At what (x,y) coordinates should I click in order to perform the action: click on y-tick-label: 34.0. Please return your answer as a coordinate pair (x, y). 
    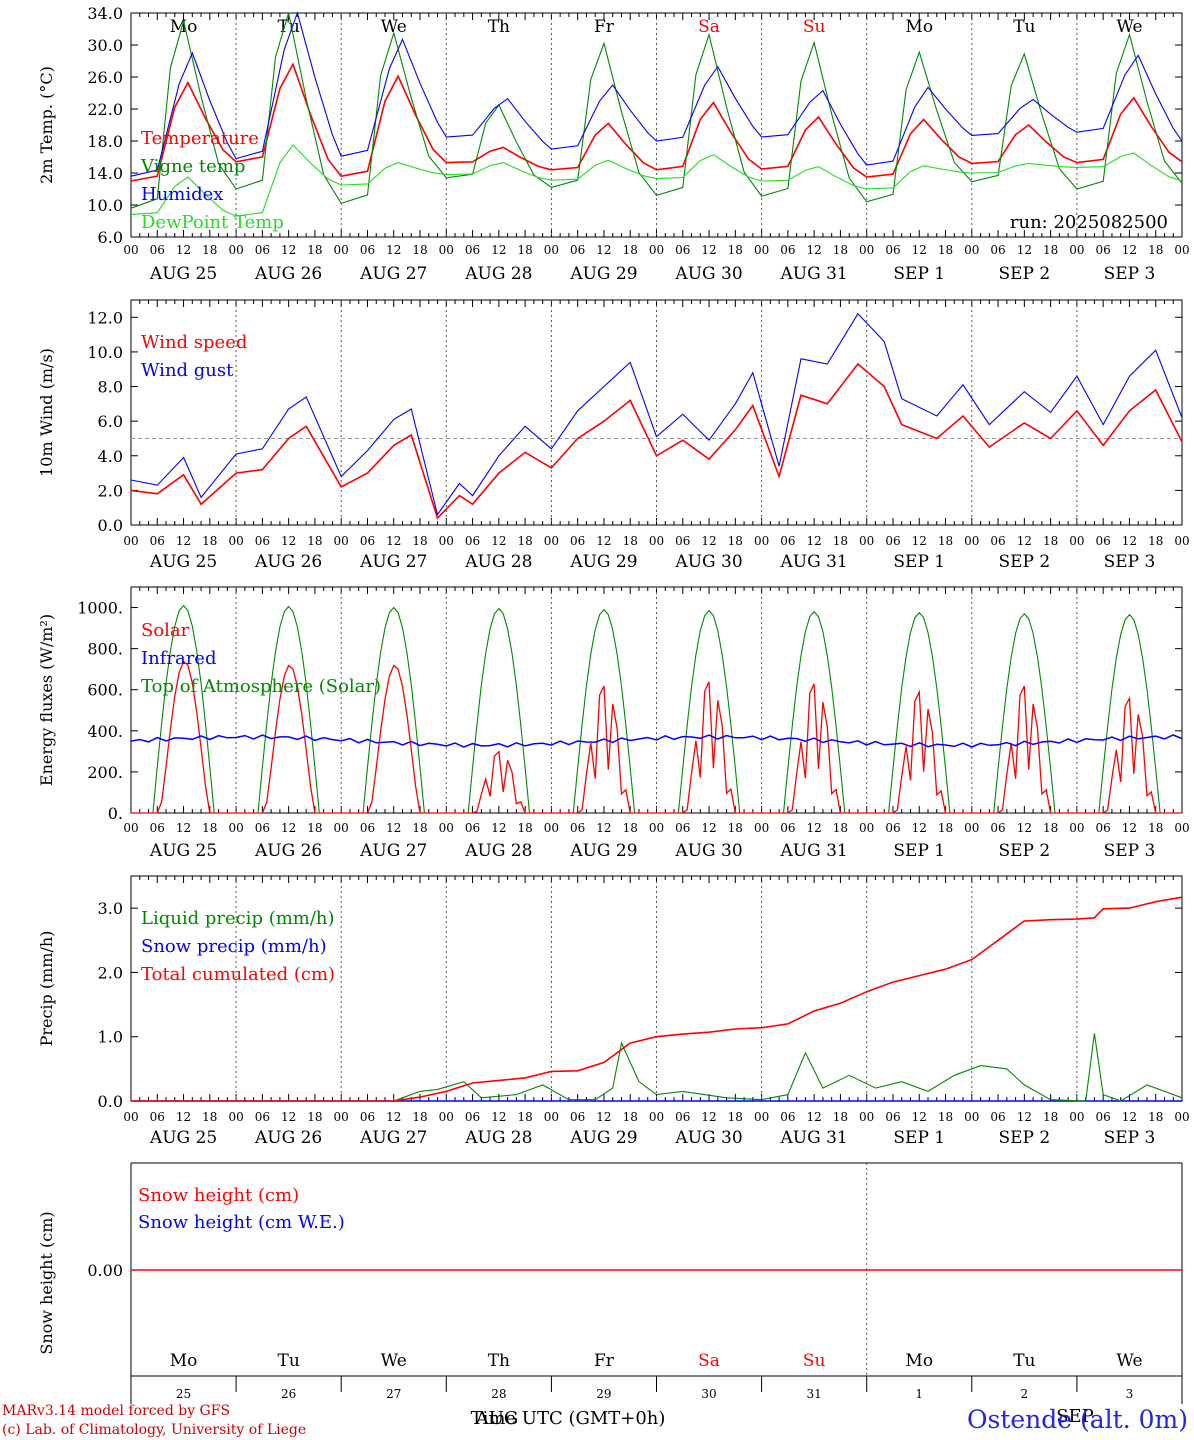
    Looking at the image, I should click on (105, 13).